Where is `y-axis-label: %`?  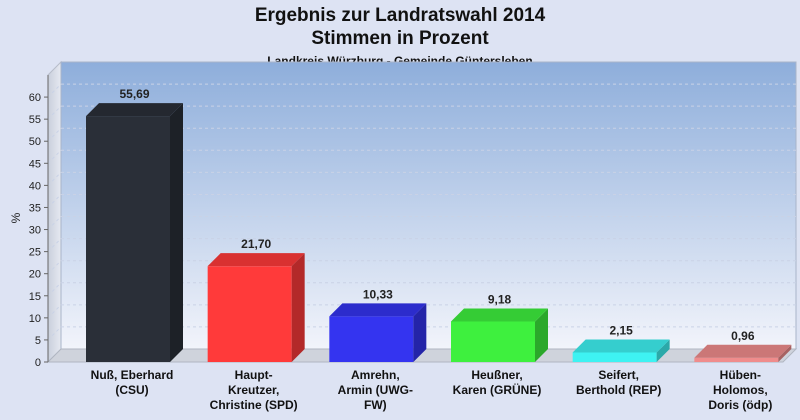 y-axis-label: % is located at coordinates (16, 217).